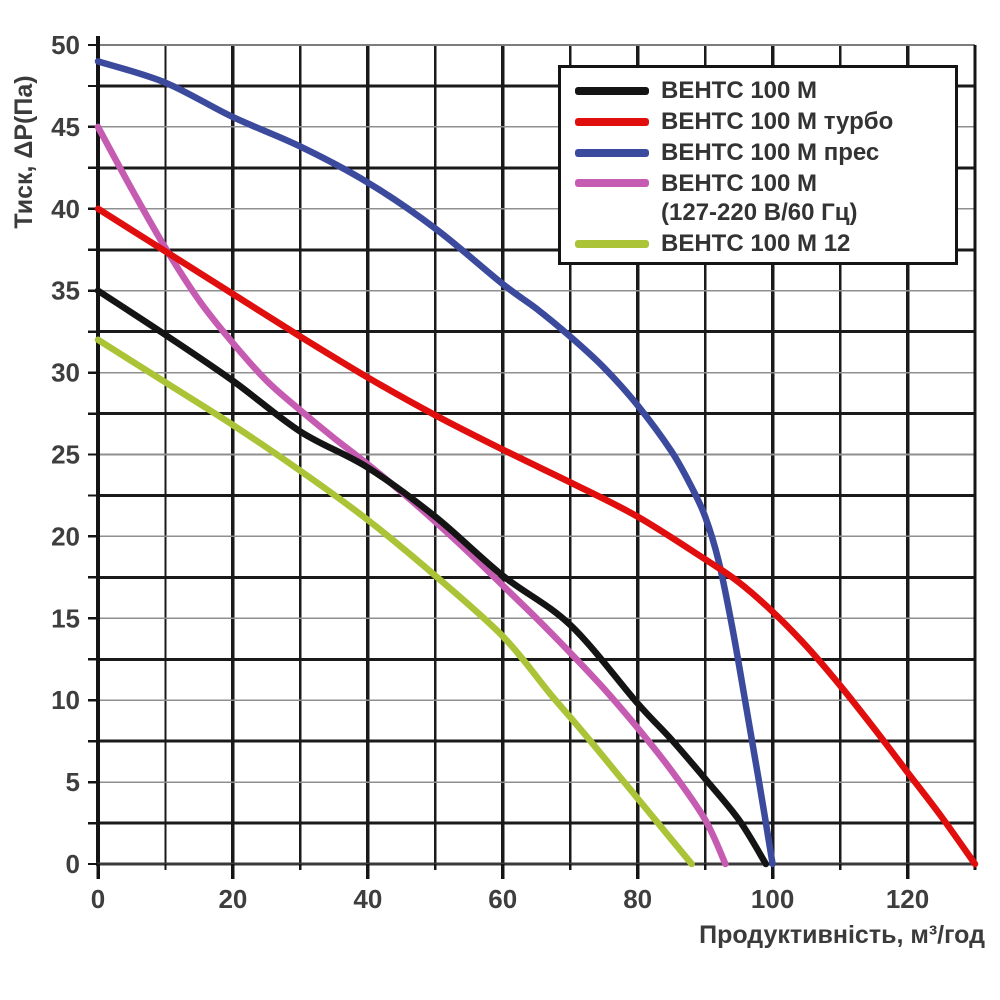 The image size is (1000, 1000). I want to click on x-tick-label-60: 60, so click(502, 899).